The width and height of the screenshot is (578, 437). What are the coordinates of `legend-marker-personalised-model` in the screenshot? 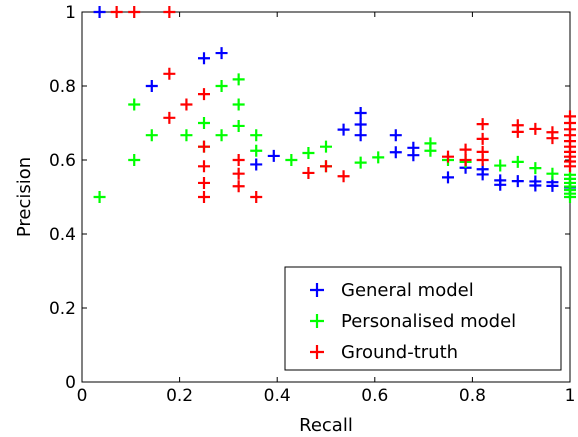 It's located at (317, 321).